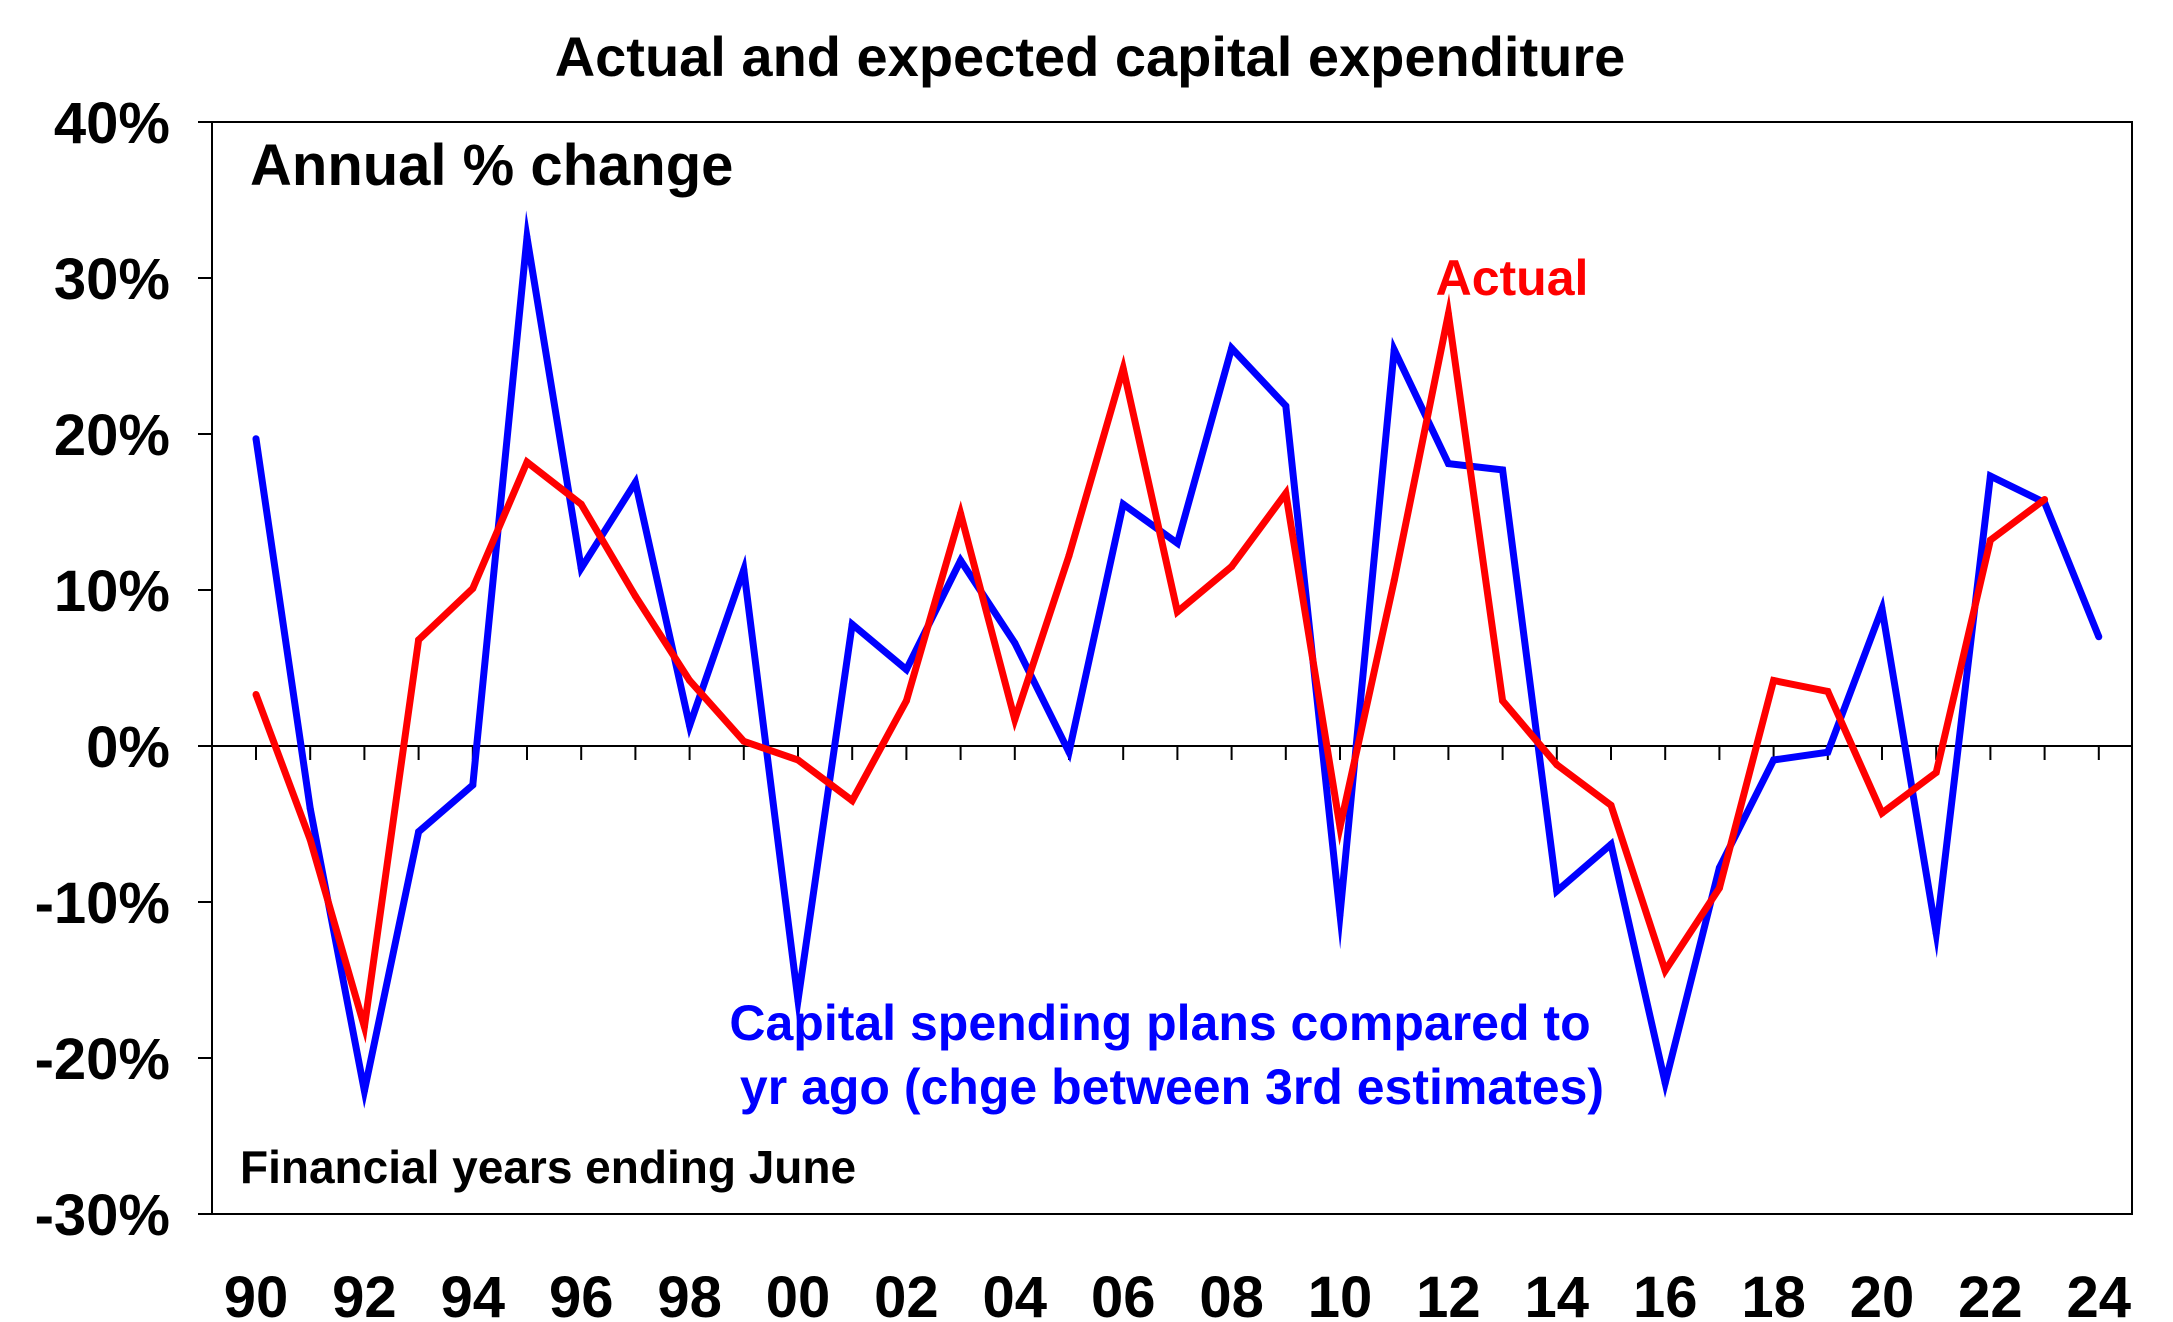  I want to click on x-tick-label: 06, so click(1123, 1293).